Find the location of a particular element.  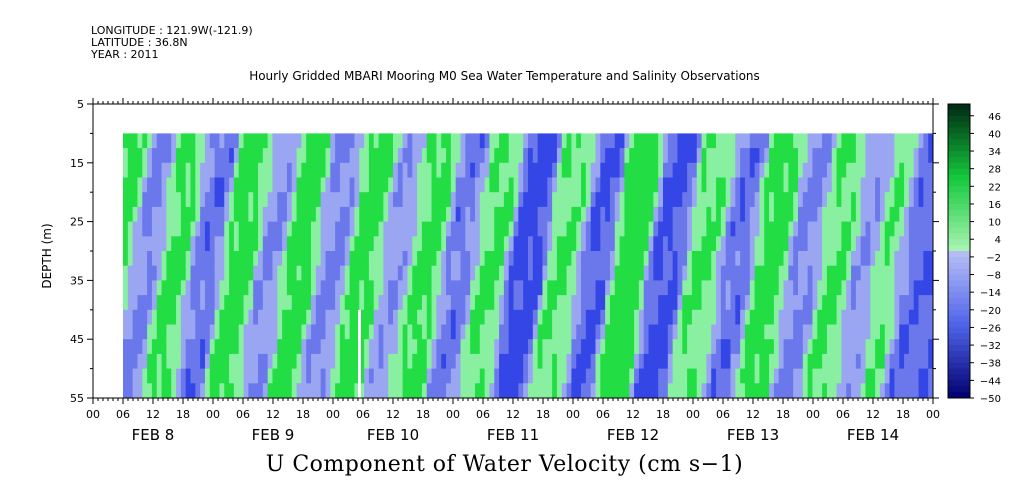

x-hour-label: 06 is located at coordinates (843, 414).